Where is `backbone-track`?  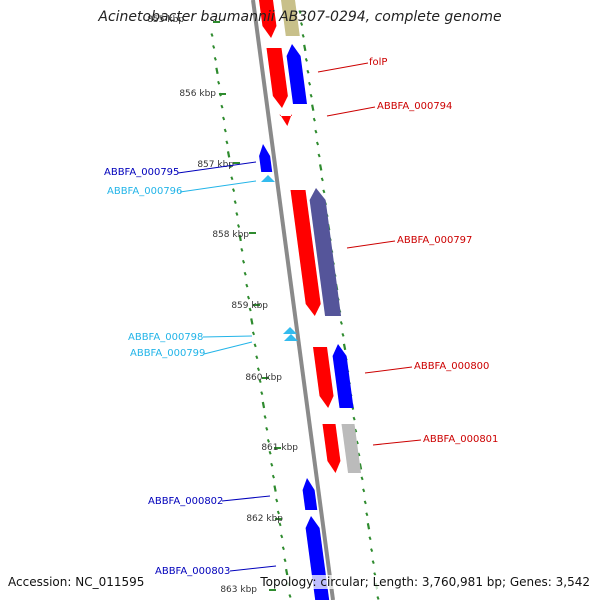 backbone-track is located at coordinates (293, 300).